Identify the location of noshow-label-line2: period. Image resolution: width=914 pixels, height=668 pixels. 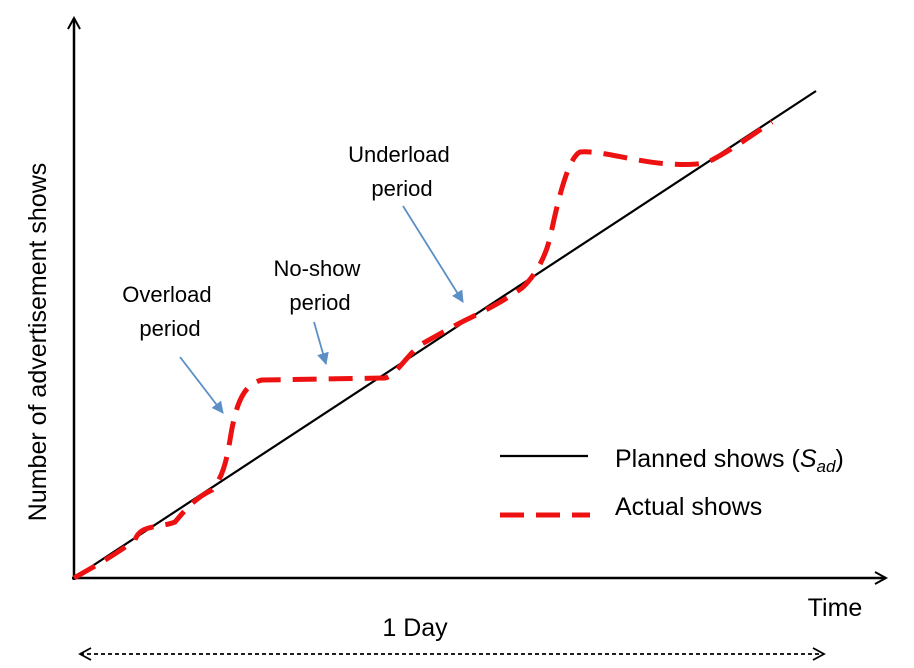
(319, 302).